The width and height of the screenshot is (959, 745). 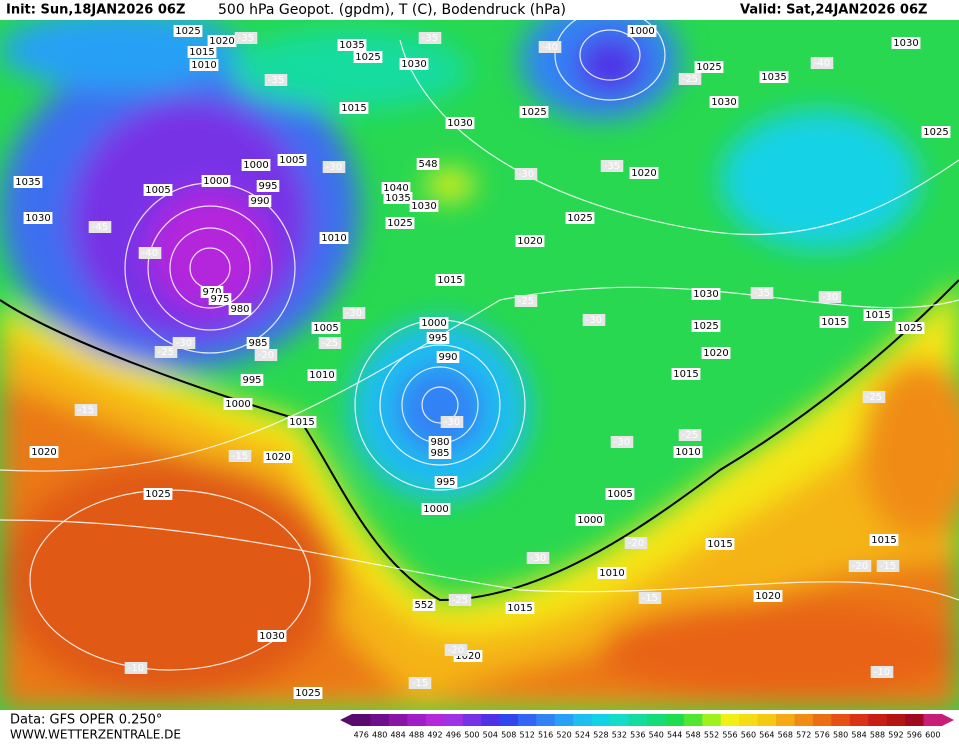 What do you see at coordinates (416, 735) in the screenshot?
I see `colorbar-label: 488` at bounding box center [416, 735].